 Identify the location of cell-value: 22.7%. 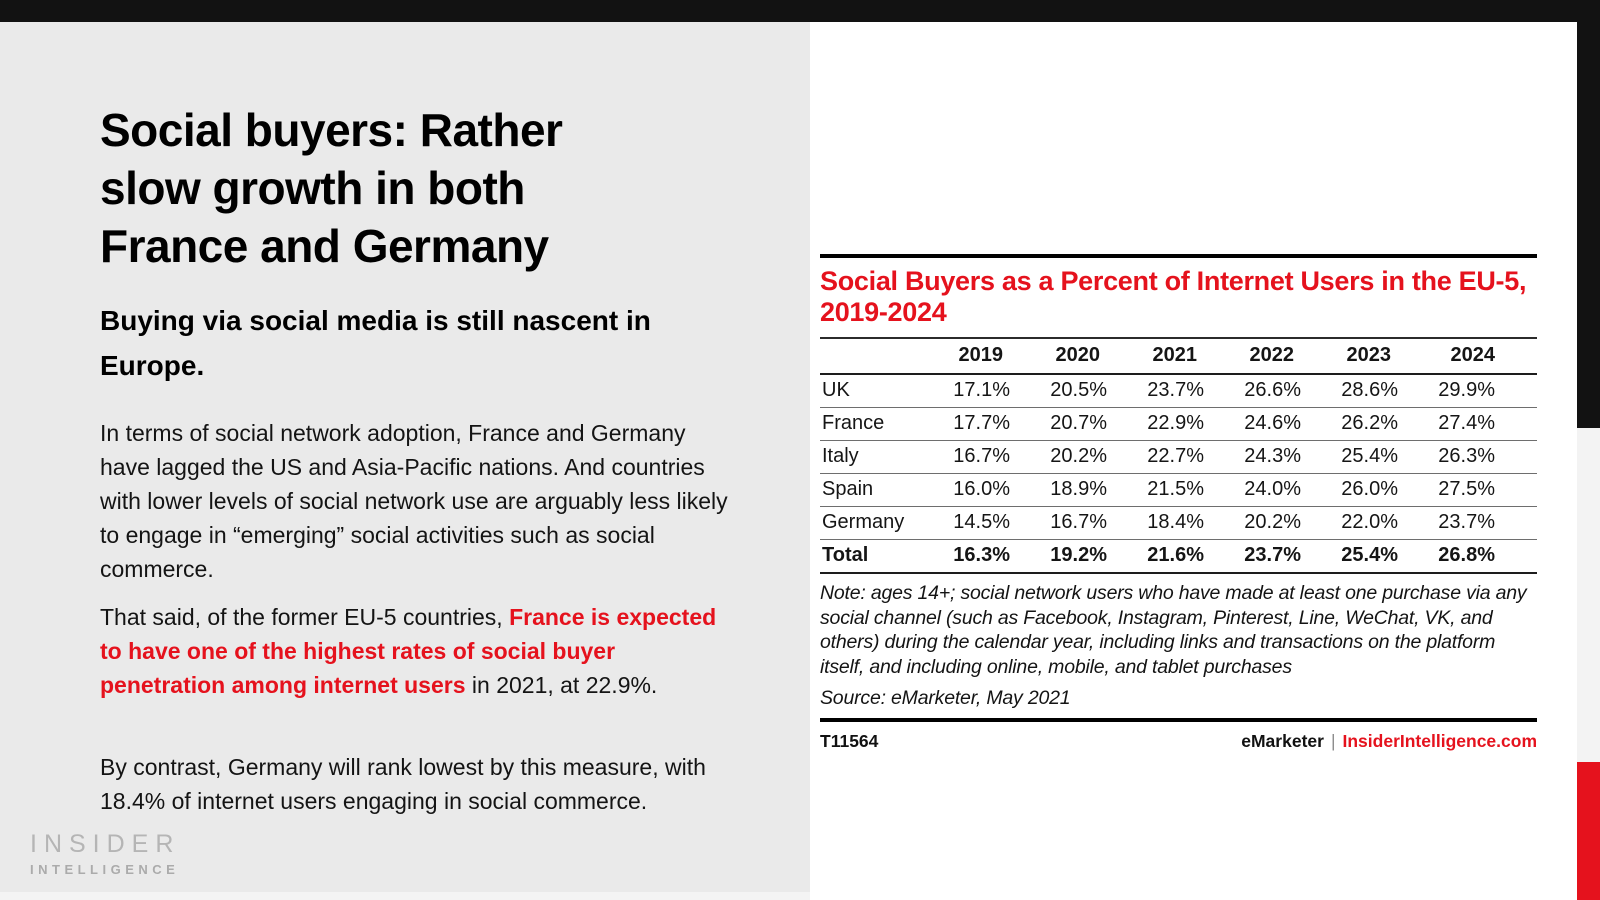
(1155, 457).